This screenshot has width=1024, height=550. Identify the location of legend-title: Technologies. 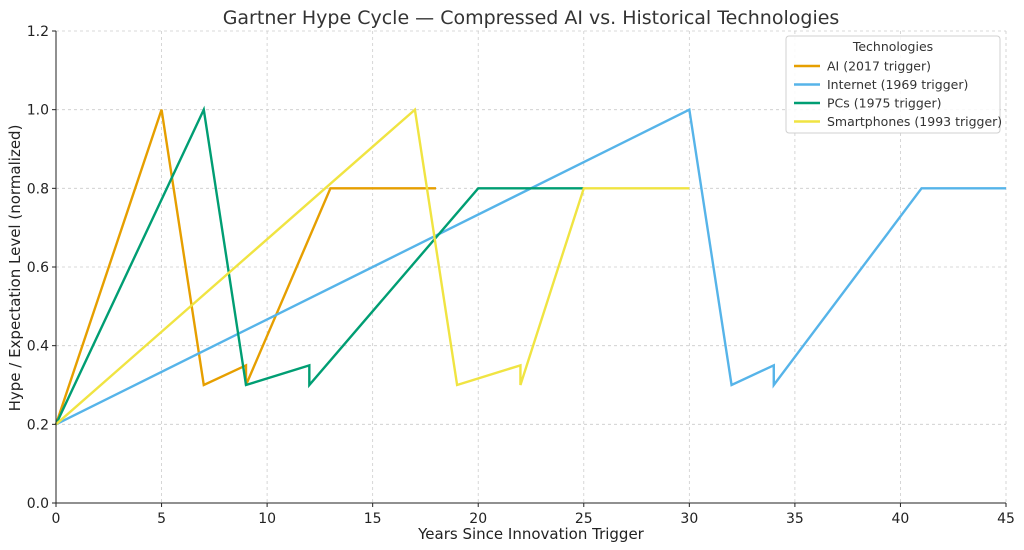
(892, 46).